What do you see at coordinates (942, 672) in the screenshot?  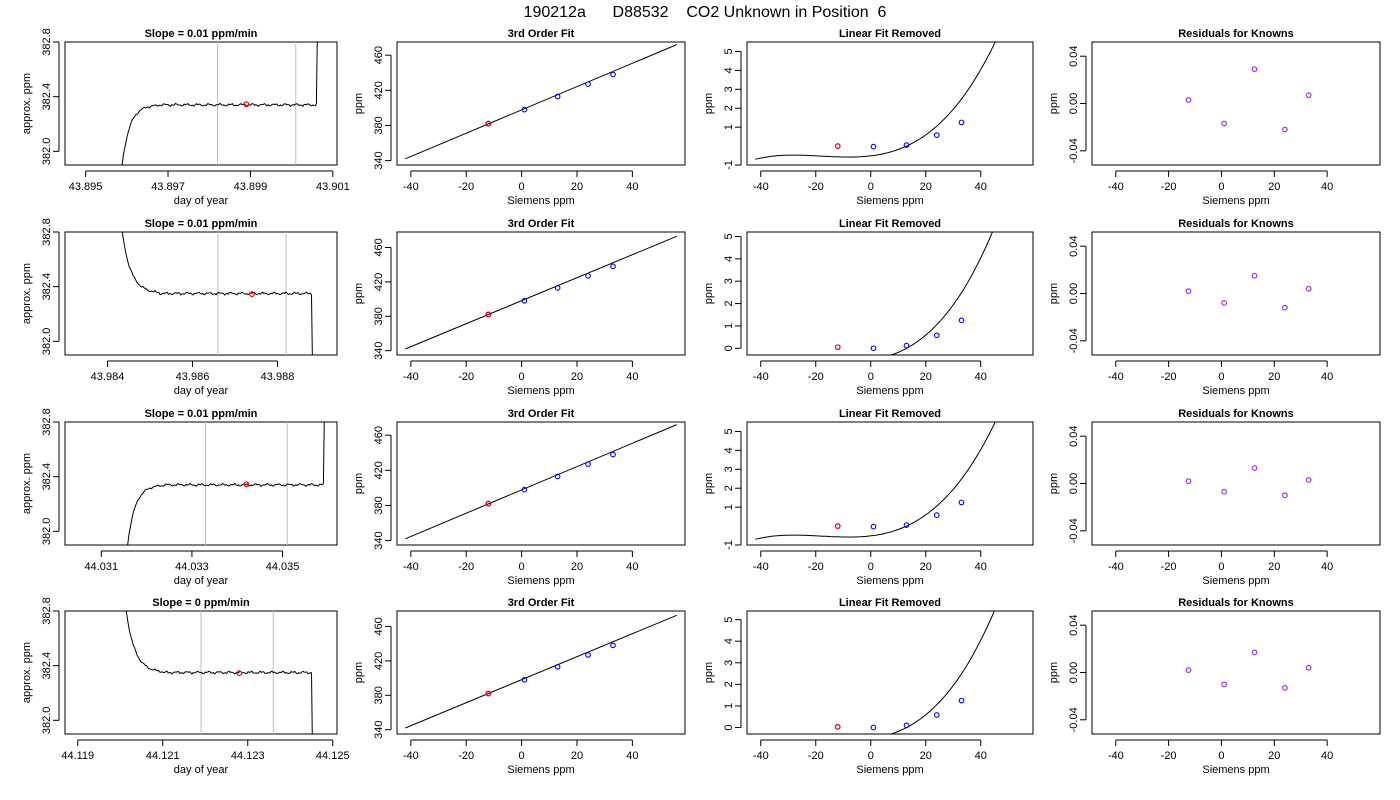 I see `residual-curve` at bounding box center [942, 672].